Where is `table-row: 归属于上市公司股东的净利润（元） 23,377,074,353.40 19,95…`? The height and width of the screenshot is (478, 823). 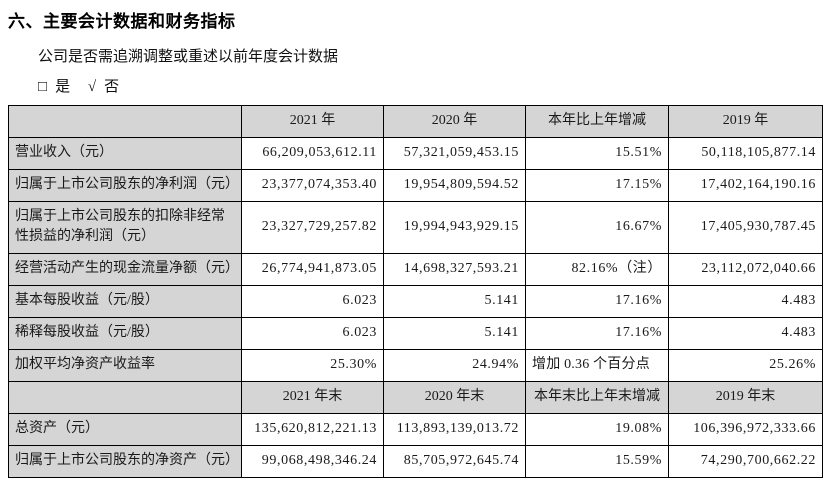
table-row: 归属于上市公司股东的净利润（元） 23,377,074,353.40 19,95… is located at coordinates (415, 185).